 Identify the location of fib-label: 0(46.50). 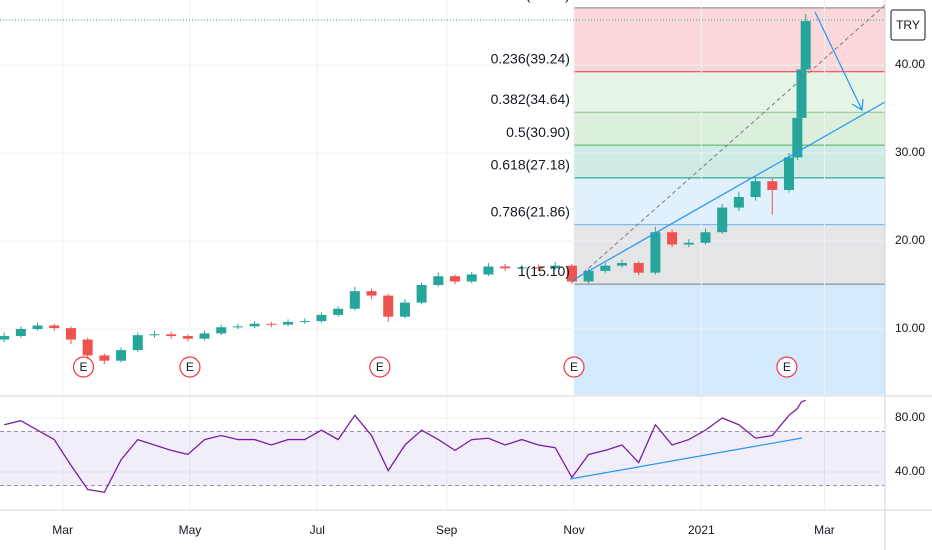
(544, 1).